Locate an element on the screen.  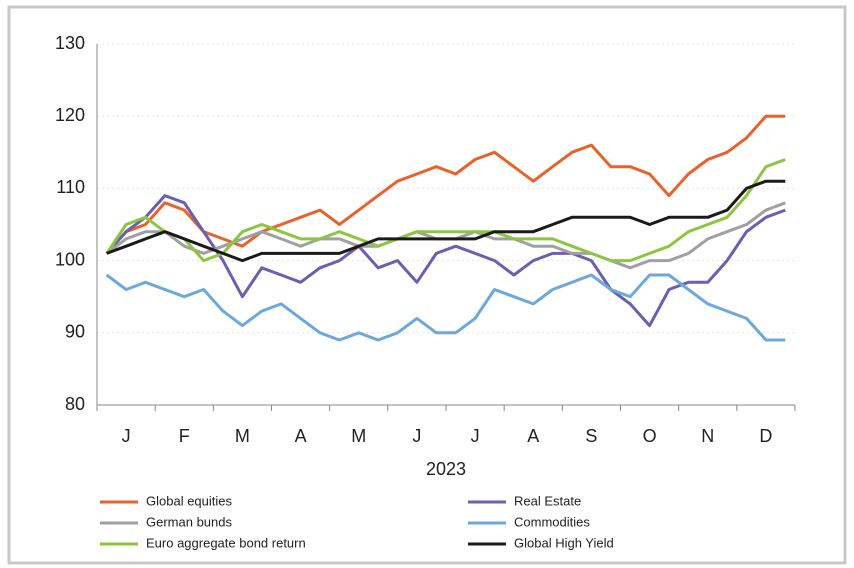
x-tick-label: D is located at coordinates (765, 436).